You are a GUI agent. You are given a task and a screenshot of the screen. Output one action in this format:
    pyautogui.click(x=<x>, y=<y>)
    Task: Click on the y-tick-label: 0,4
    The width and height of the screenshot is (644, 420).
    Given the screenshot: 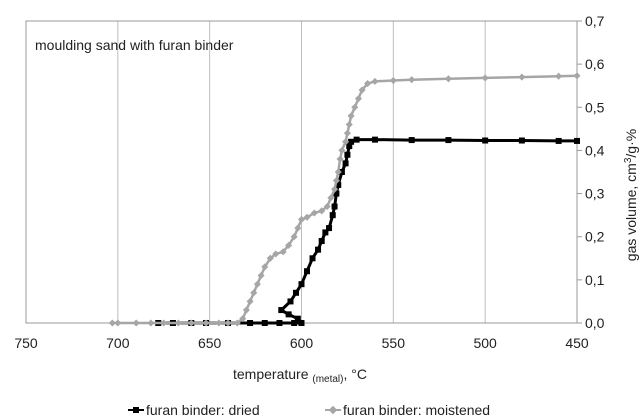 What is the action you would take?
    pyautogui.click(x=595, y=150)
    